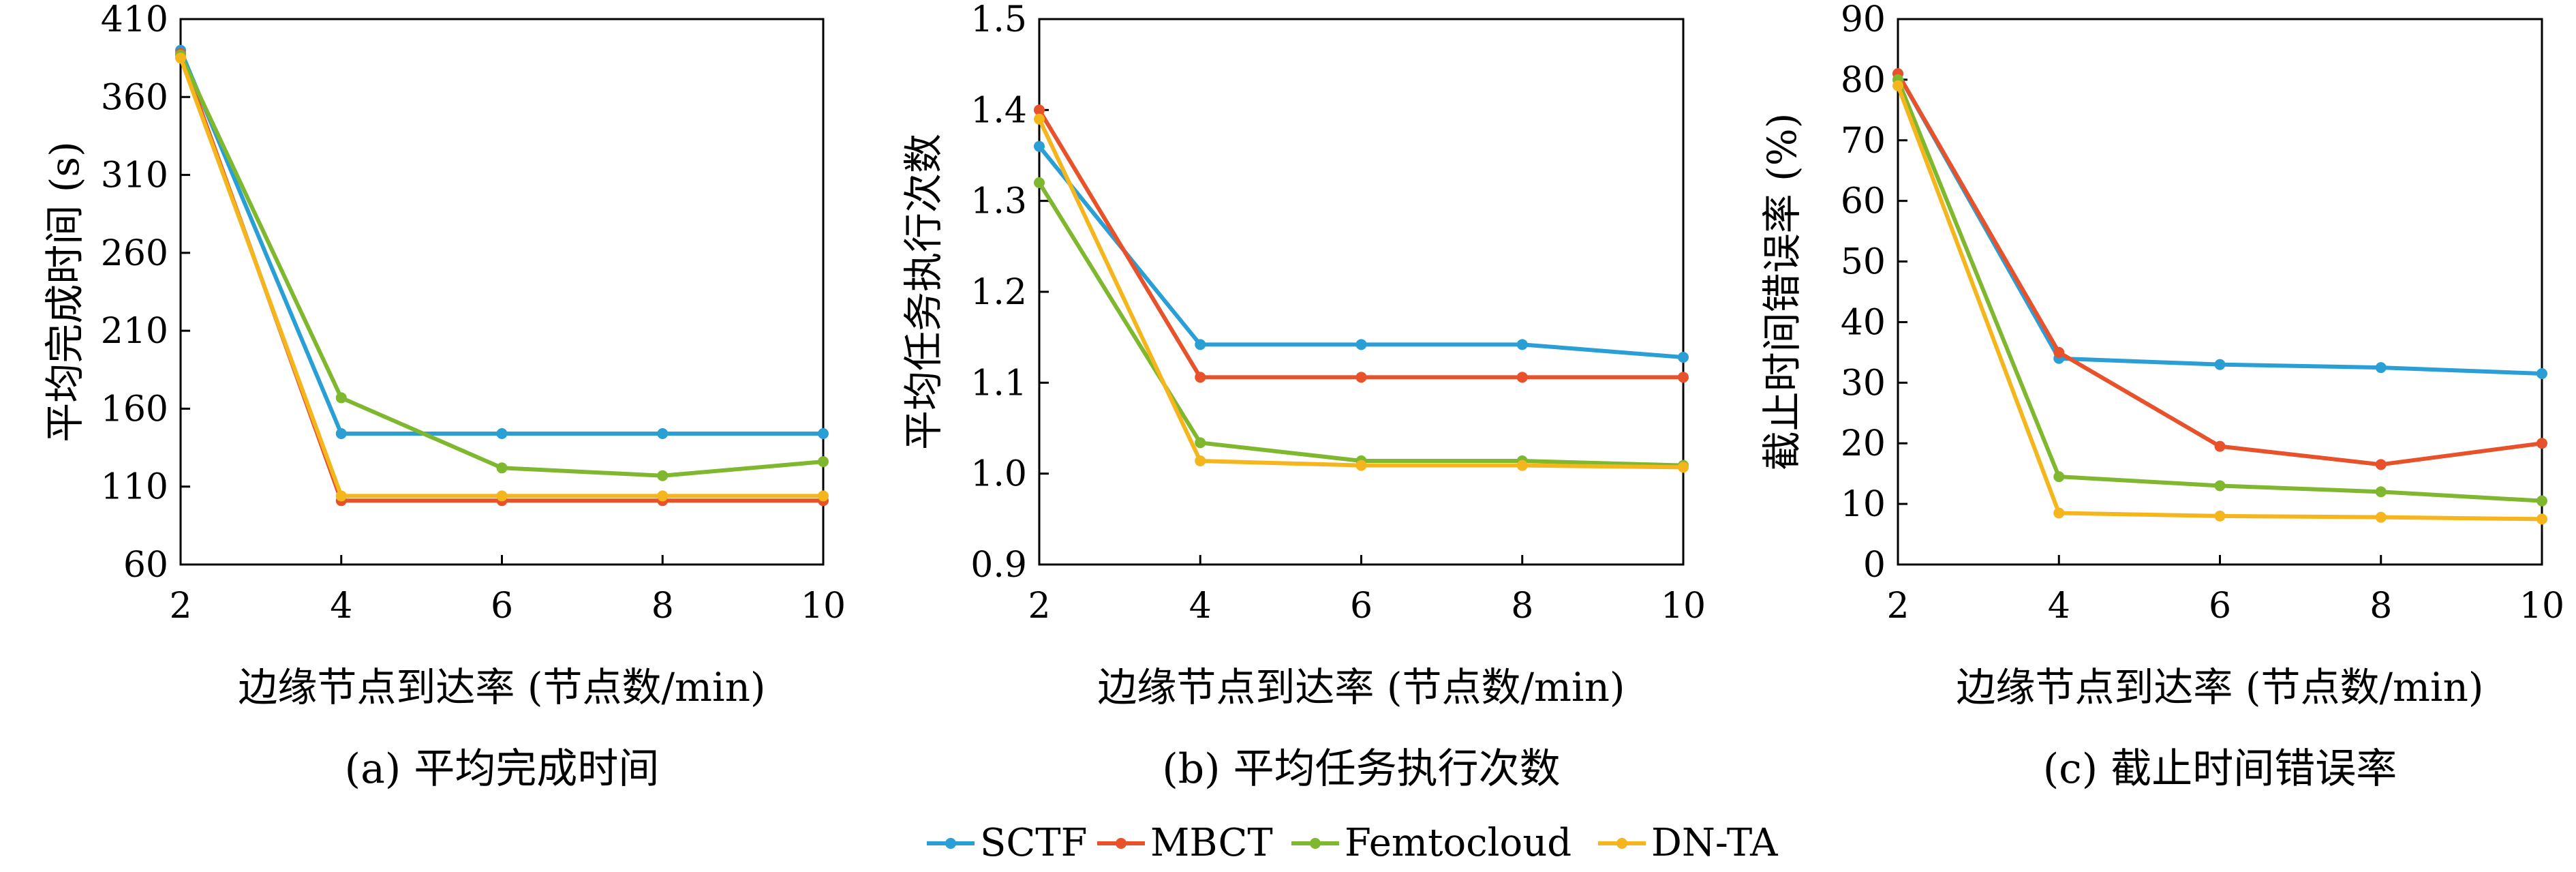 This screenshot has height=872, width=2576. I want to click on y-tick-label: 0, so click(1874, 565).